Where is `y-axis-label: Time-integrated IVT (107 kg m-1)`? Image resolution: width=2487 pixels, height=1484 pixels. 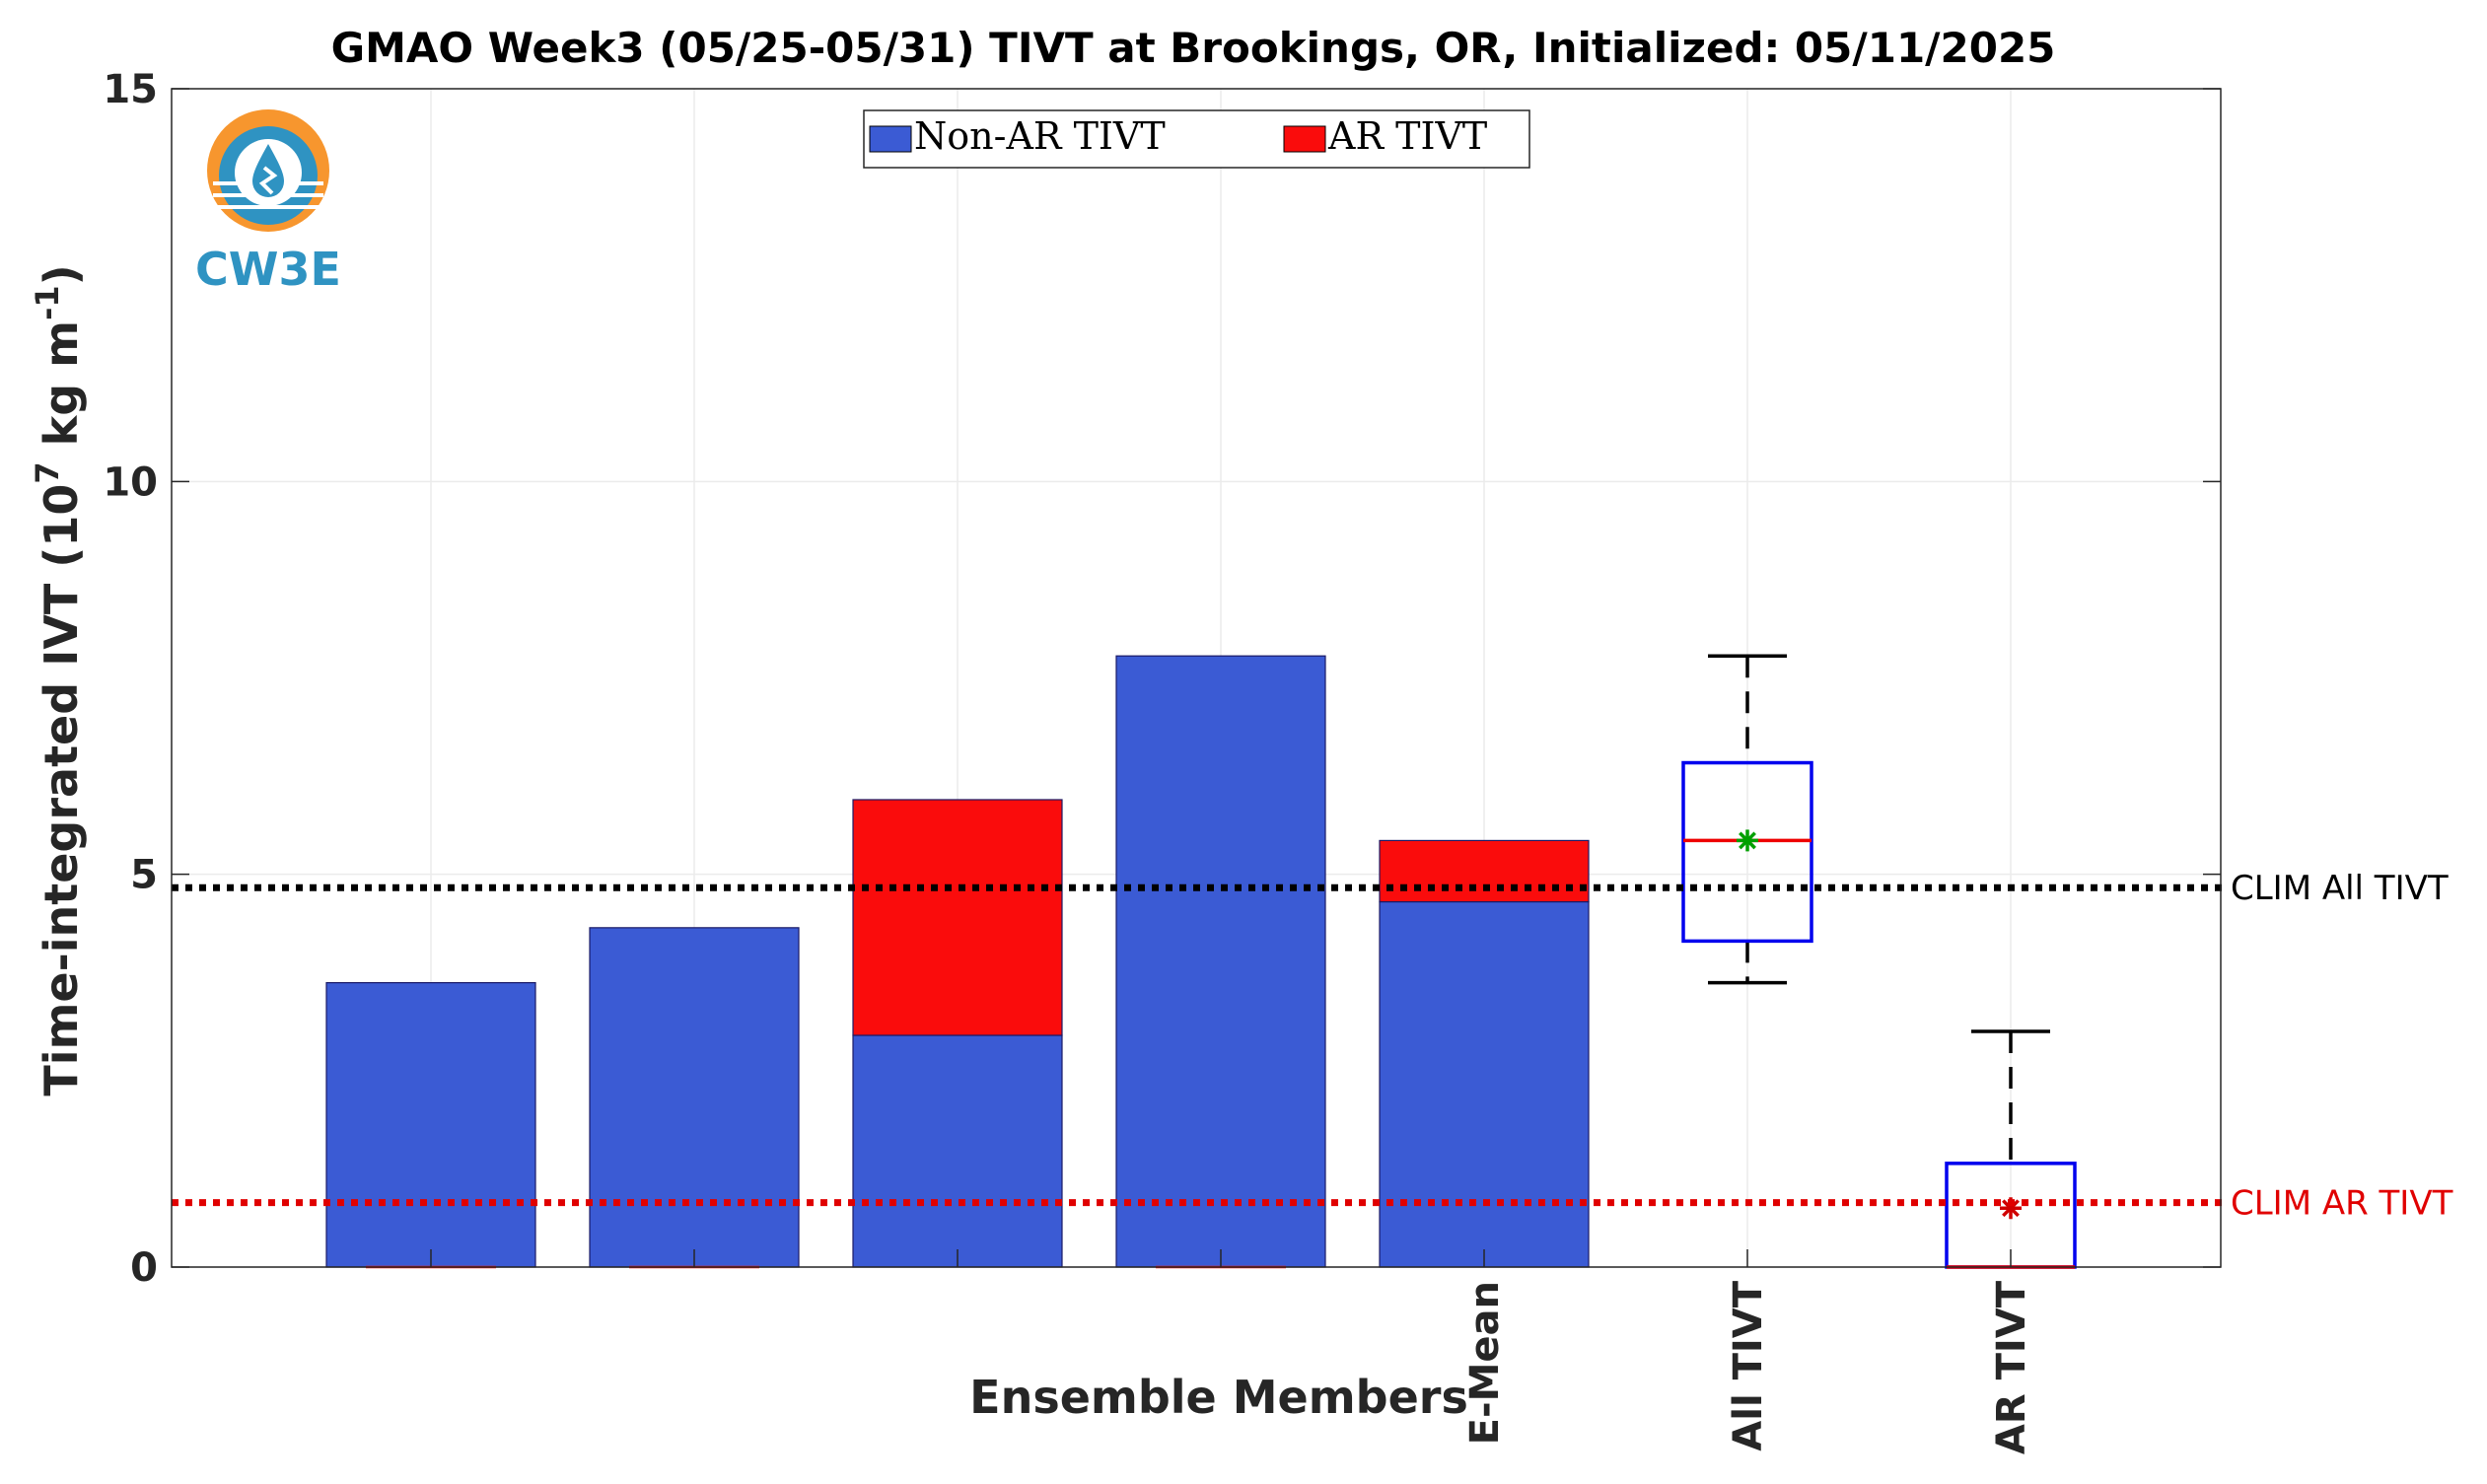
y-axis-label: Time-integrated IVT (107 kg m-1) is located at coordinates (58, 679).